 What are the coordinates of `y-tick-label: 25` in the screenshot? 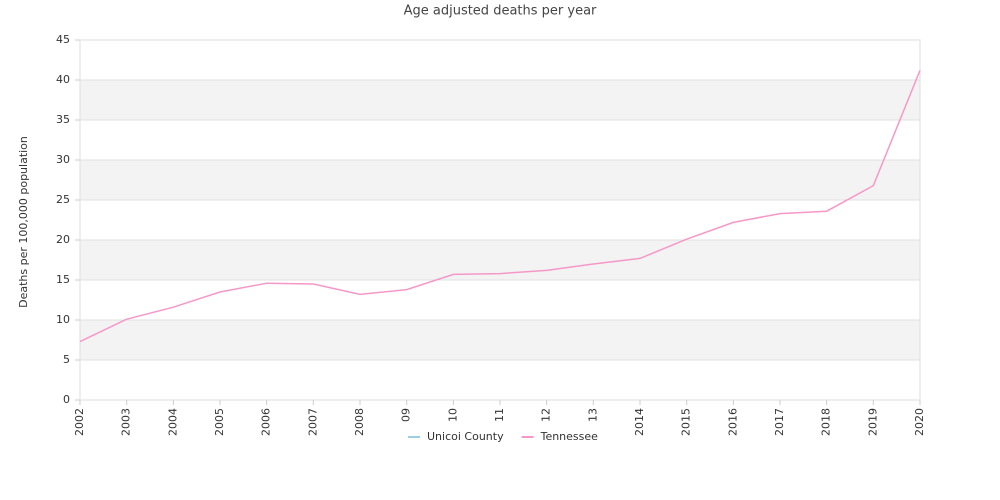 It's located at (63, 199).